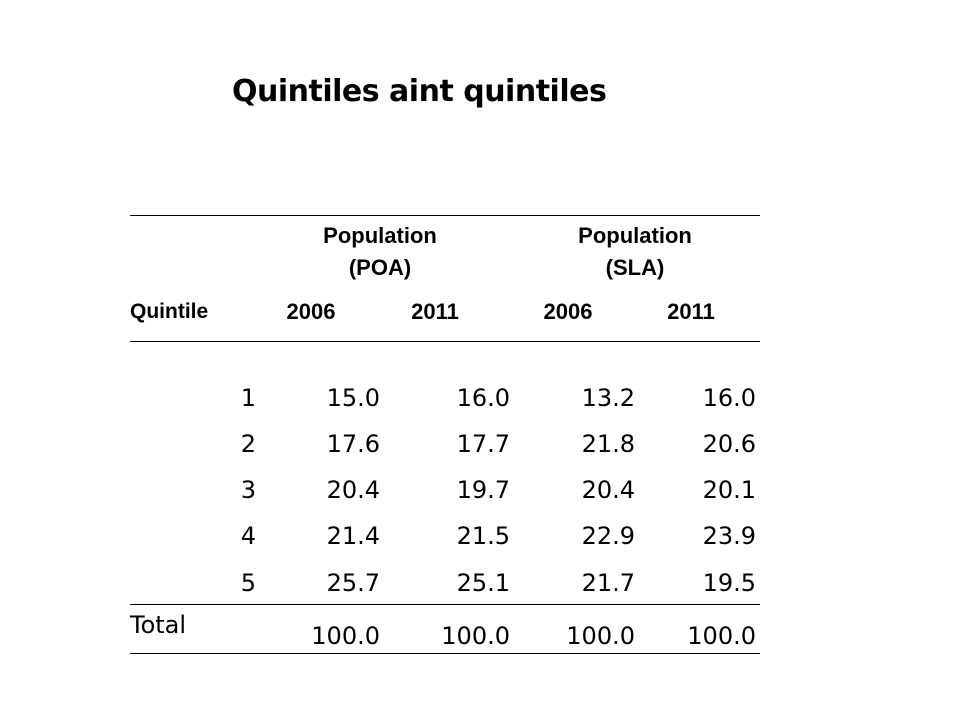 The height and width of the screenshot is (720, 960). What do you see at coordinates (483, 490) in the screenshot?
I see `value-cell: 19.7` at bounding box center [483, 490].